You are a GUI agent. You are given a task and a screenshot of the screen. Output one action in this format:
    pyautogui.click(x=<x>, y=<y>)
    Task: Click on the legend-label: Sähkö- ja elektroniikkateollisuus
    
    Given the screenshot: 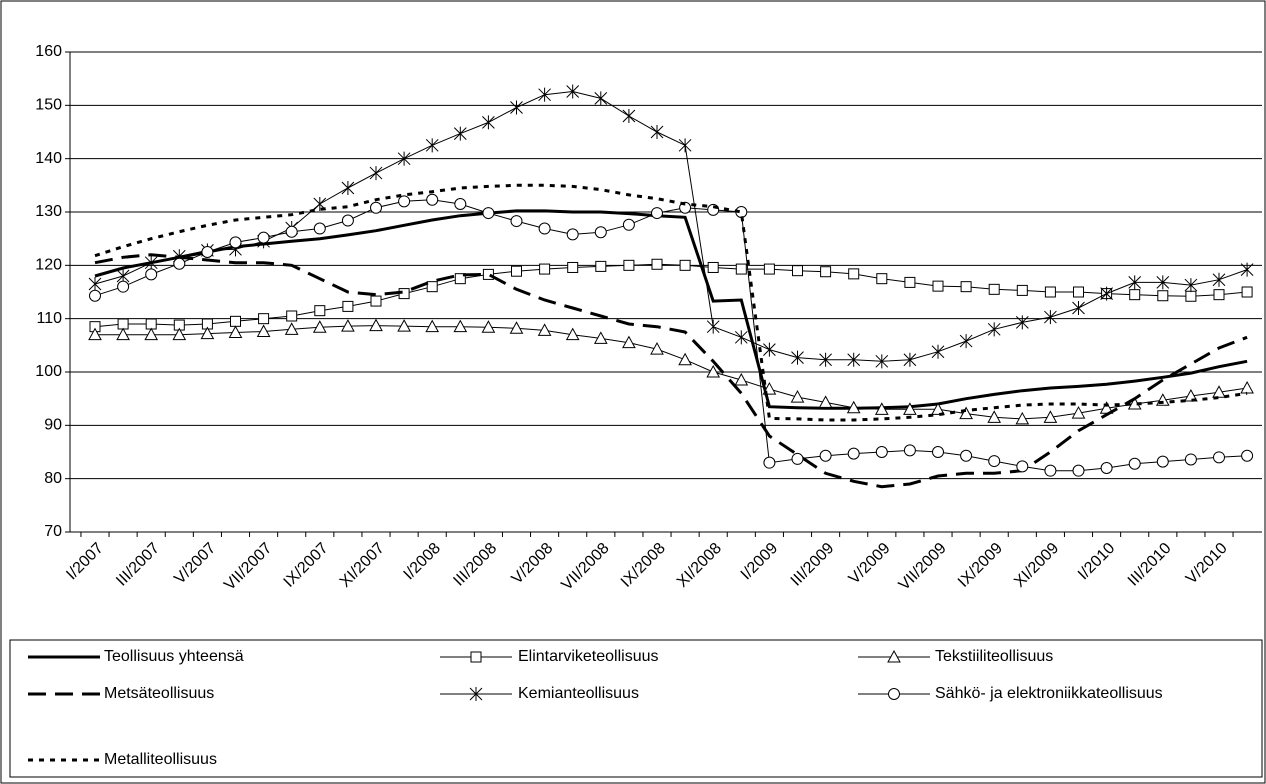 What is the action you would take?
    pyautogui.click(x=1049, y=693)
    